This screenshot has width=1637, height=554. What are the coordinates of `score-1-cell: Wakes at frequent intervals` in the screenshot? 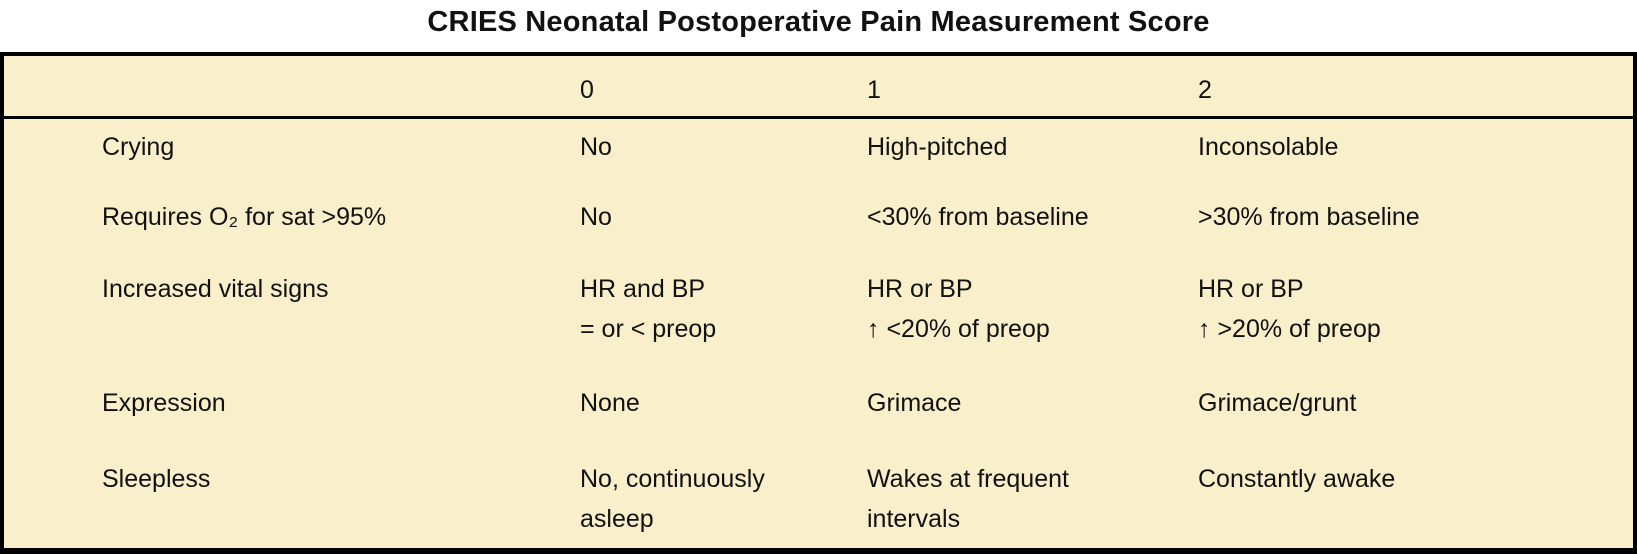 It's located at (968, 499).